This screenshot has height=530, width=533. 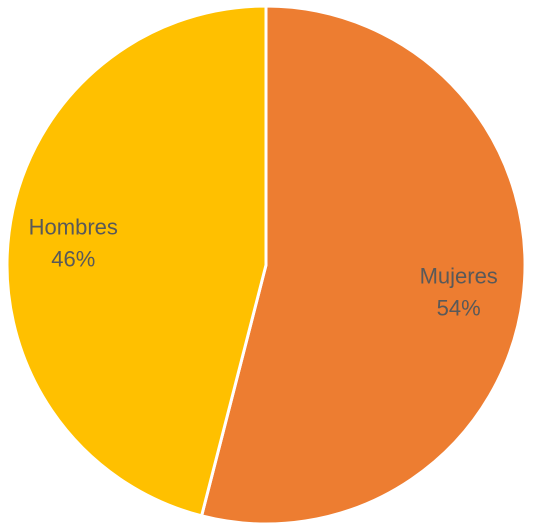 What do you see at coordinates (459, 275) in the screenshot?
I see `slice-label-mujeres: Mujeres` at bounding box center [459, 275].